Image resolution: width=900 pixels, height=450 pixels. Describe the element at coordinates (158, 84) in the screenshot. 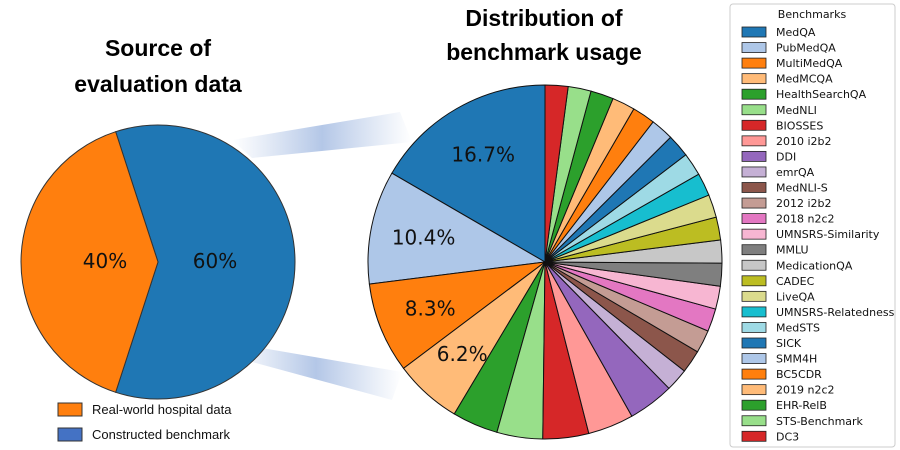

I see `left-pie-title-line2: evaluation data` at that location.